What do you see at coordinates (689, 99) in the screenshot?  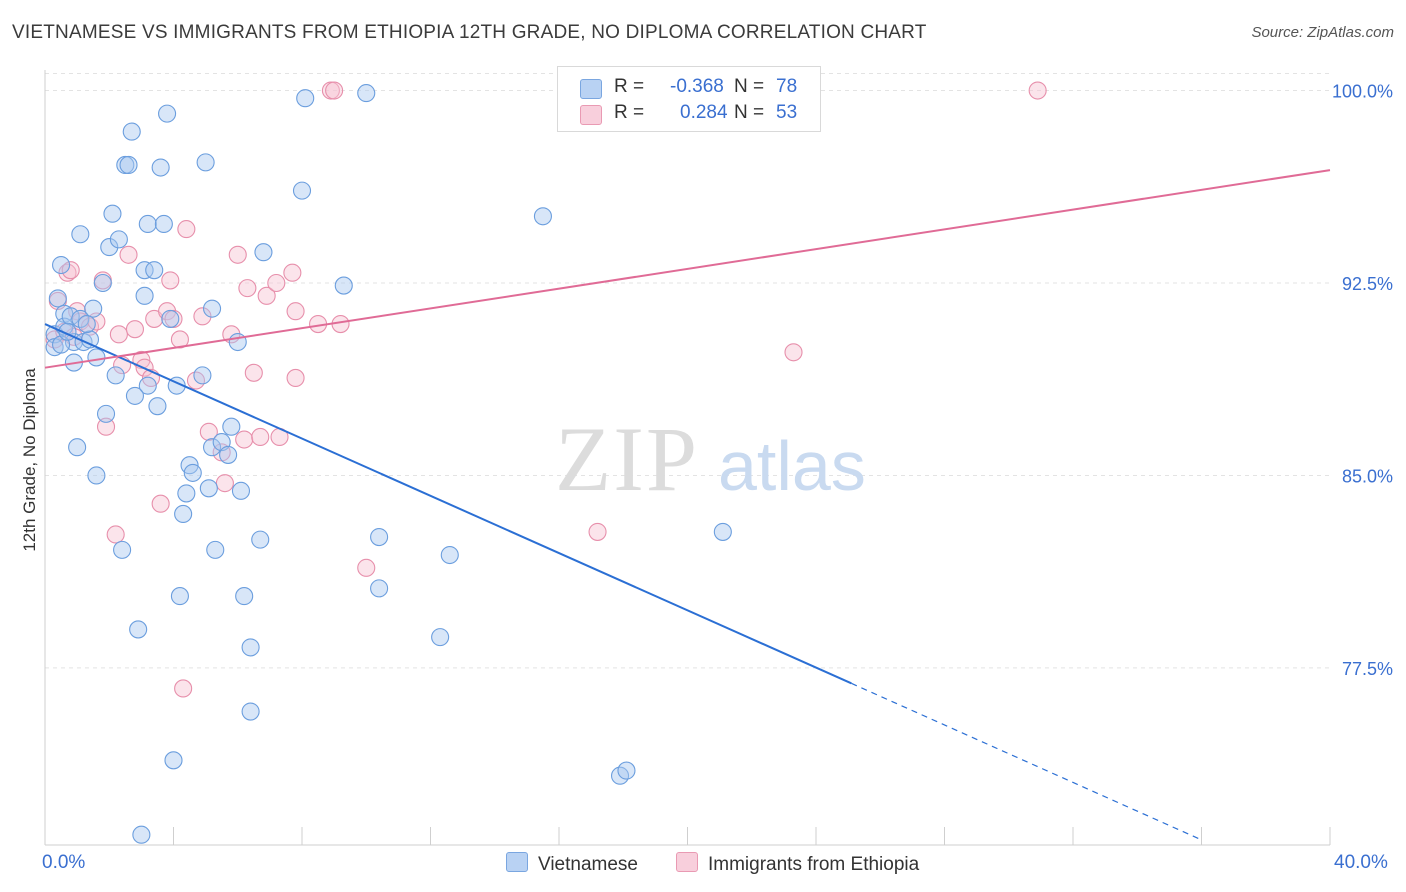 I see `stats-box: R = -0.368 N = 78 R = 0.284 N = 53` at bounding box center [689, 99].